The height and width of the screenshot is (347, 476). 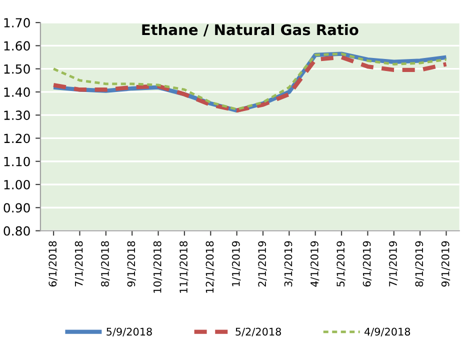 What do you see at coordinates (262, 263) in the screenshot?
I see `x-tick-label: 2/1/2019` at bounding box center [262, 263].